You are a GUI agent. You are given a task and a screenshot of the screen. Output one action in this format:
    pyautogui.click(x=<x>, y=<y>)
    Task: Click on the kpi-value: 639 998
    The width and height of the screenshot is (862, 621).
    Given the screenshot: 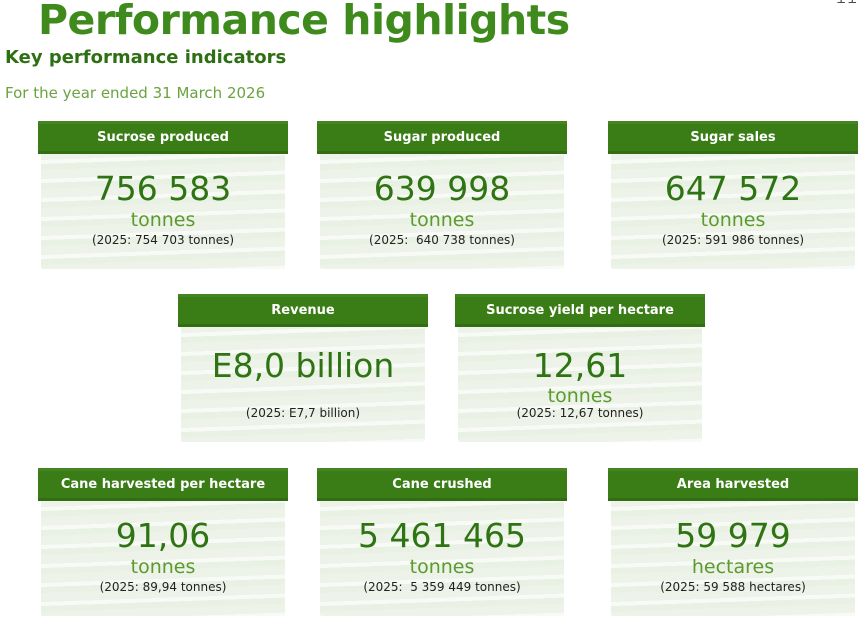 What is the action you would take?
    pyautogui.click(x=442, y=188)
    